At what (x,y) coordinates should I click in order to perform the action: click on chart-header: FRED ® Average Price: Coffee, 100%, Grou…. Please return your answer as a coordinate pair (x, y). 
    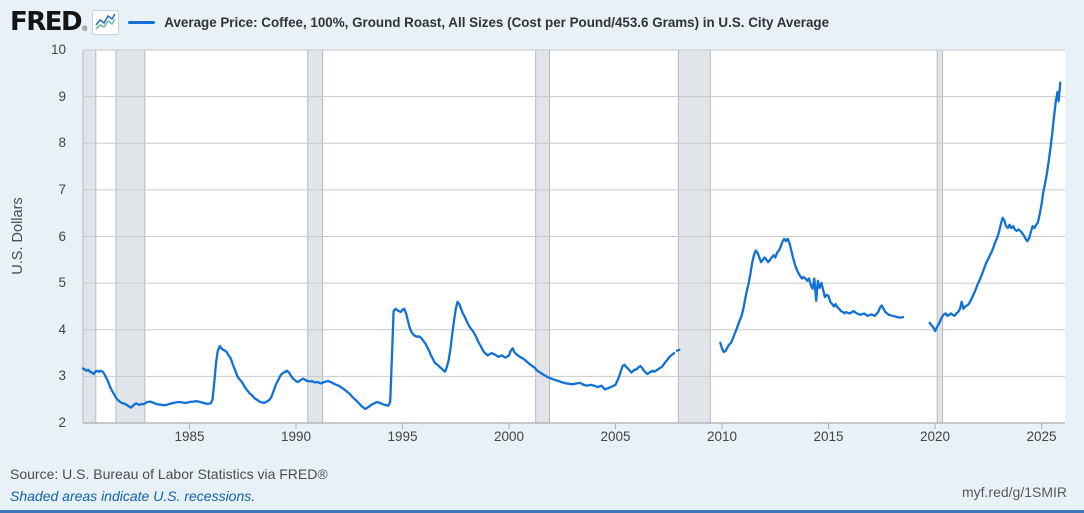
    Looking at the image, I should click on (419, 22).